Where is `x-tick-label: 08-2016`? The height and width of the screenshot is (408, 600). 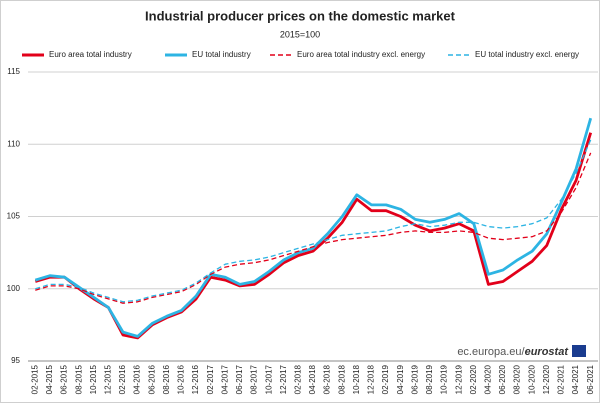
x-tick-label: 08-2016 is located at coordinates (166, 379).